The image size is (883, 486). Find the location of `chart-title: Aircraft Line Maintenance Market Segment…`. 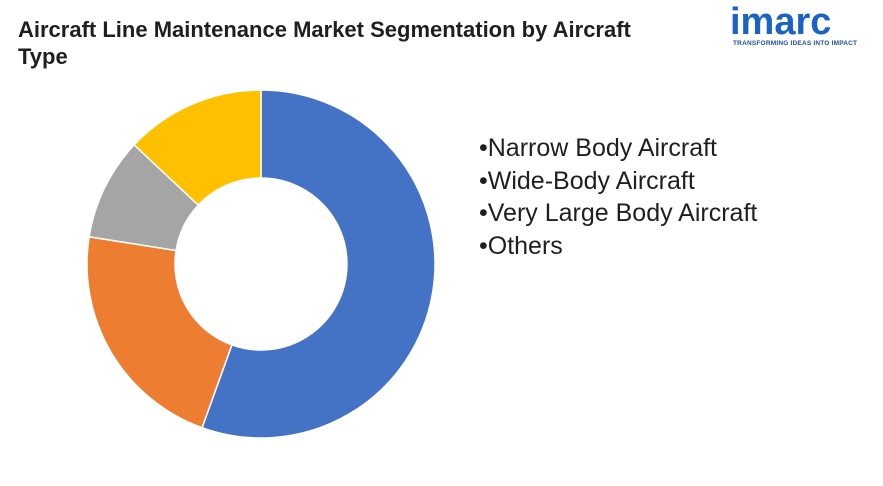

chart-title: Aircraft Line Maintenance Market Segment… is located at coordinates (324, 43).